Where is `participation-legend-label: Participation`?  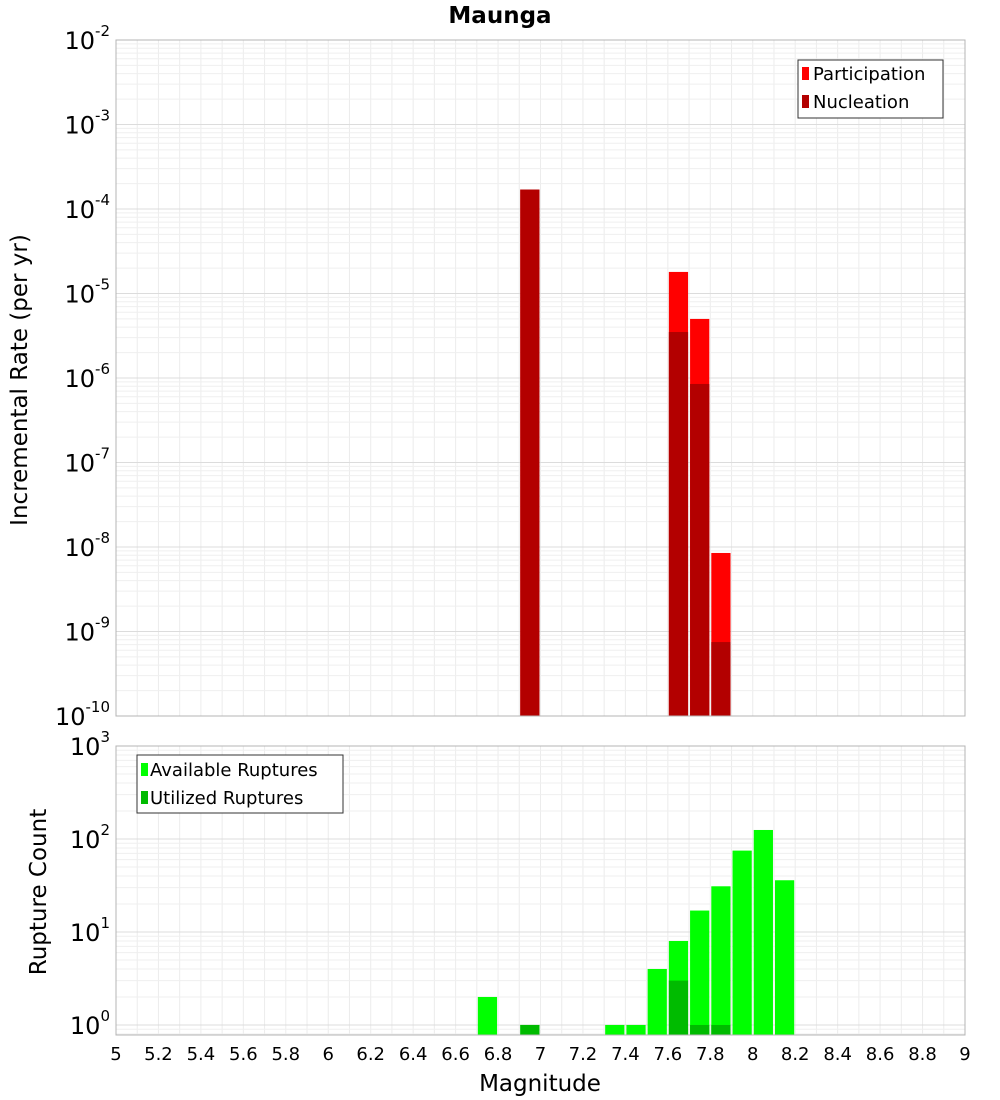 participation-legend-label: Participation is located at coordinates (869, 74).